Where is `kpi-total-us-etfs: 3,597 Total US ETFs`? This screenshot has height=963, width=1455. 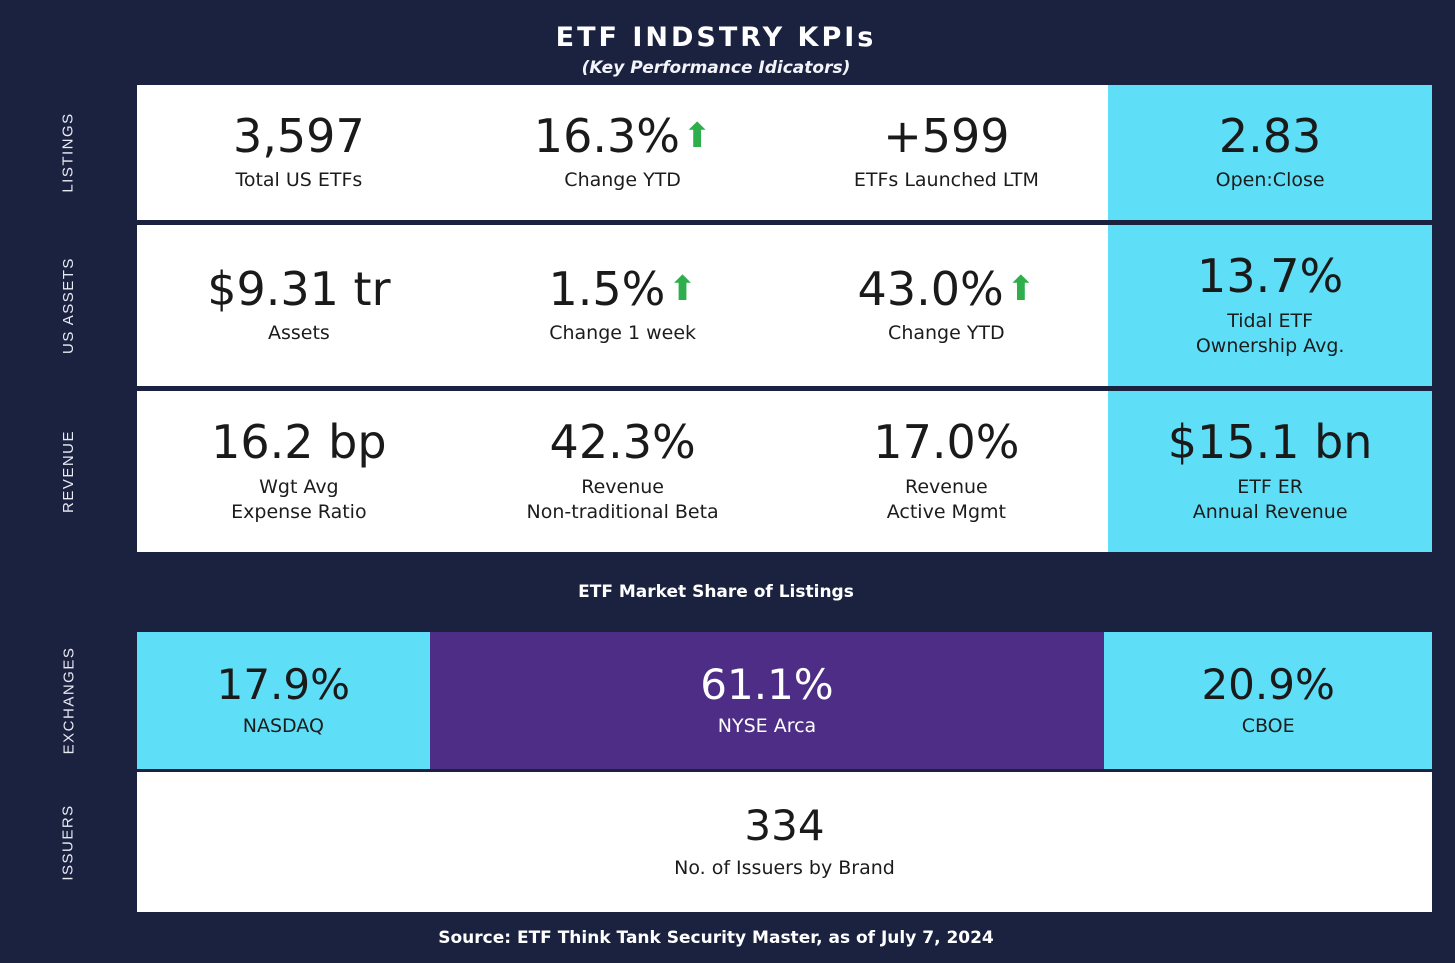
kpi-total-us-etfs: 3,597 Total US ETFs is located at coordinates (299, 152).